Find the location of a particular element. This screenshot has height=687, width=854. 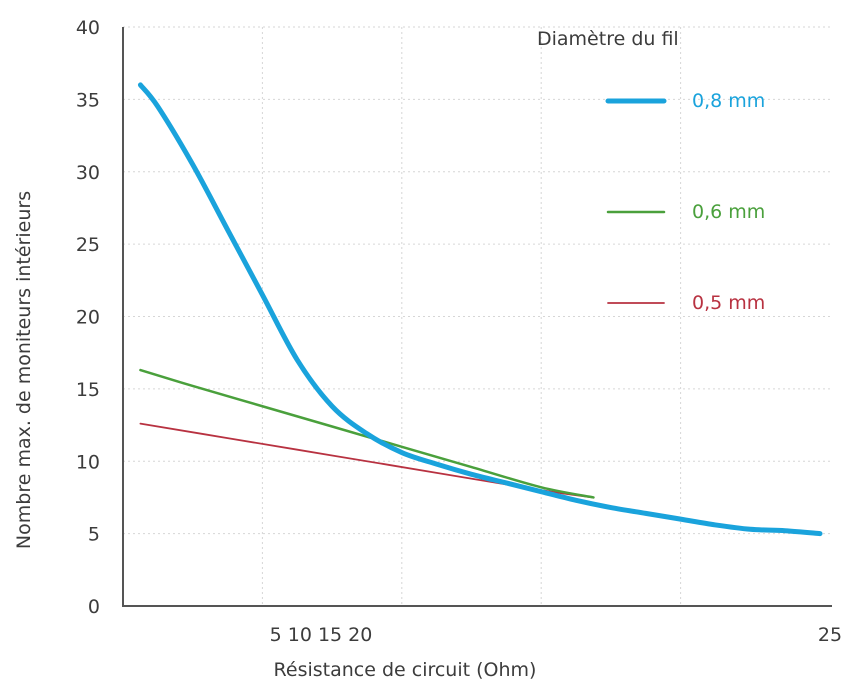

y-tick-label: 15 is located at coordinates (88, 390).